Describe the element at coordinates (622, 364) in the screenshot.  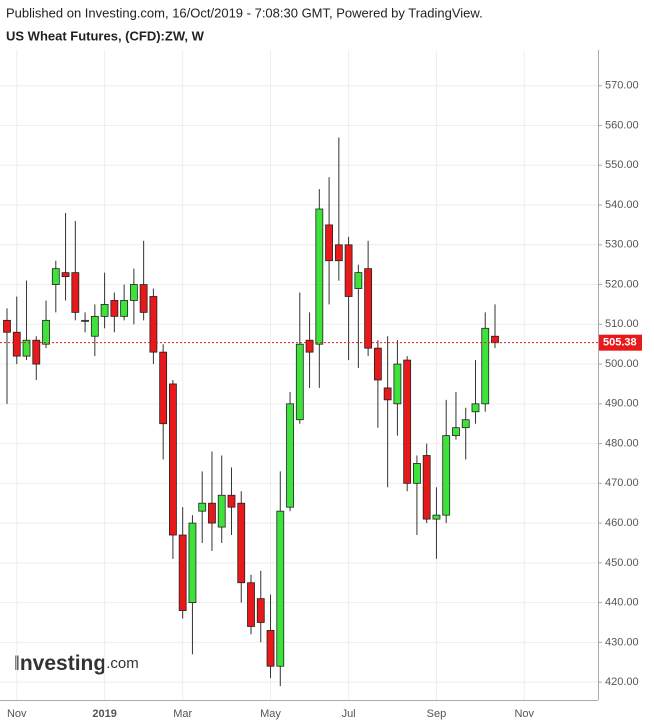
I see `y-tick-label: 500.00` at that location.